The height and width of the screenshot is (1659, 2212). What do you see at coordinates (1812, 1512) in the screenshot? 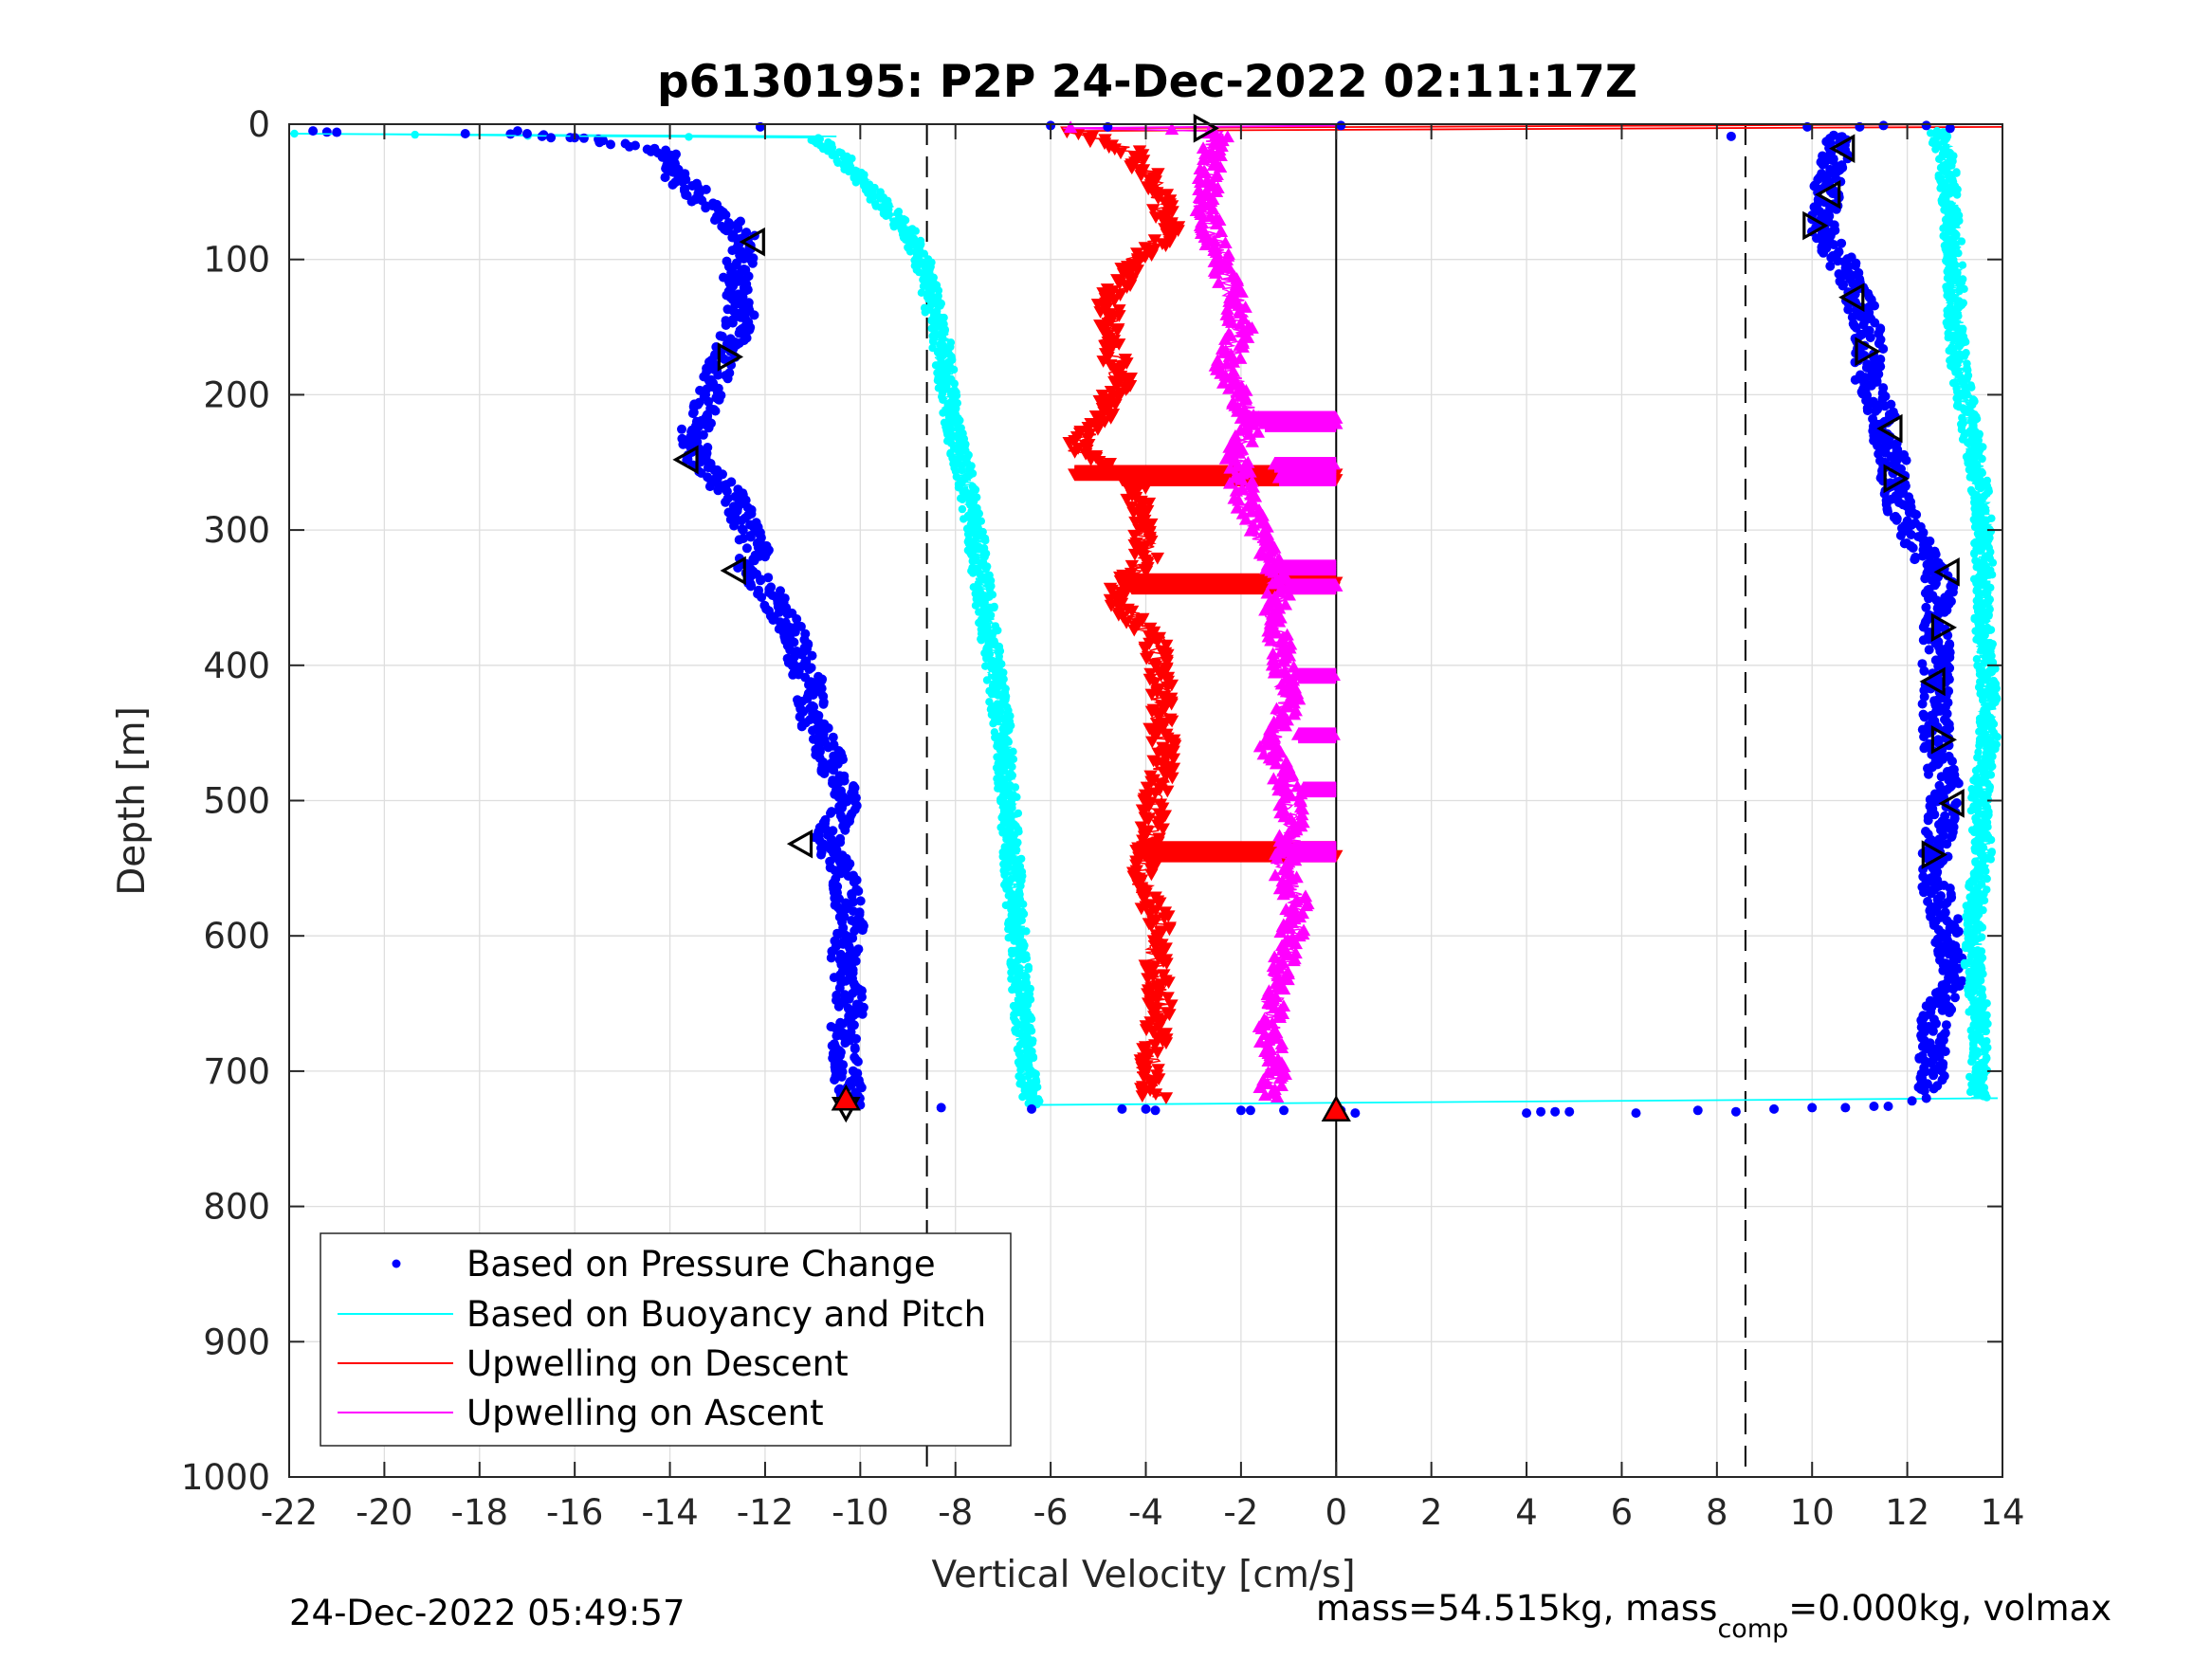
I see `x-tick-label-16: 10` at bounding box center [1812, 1512].